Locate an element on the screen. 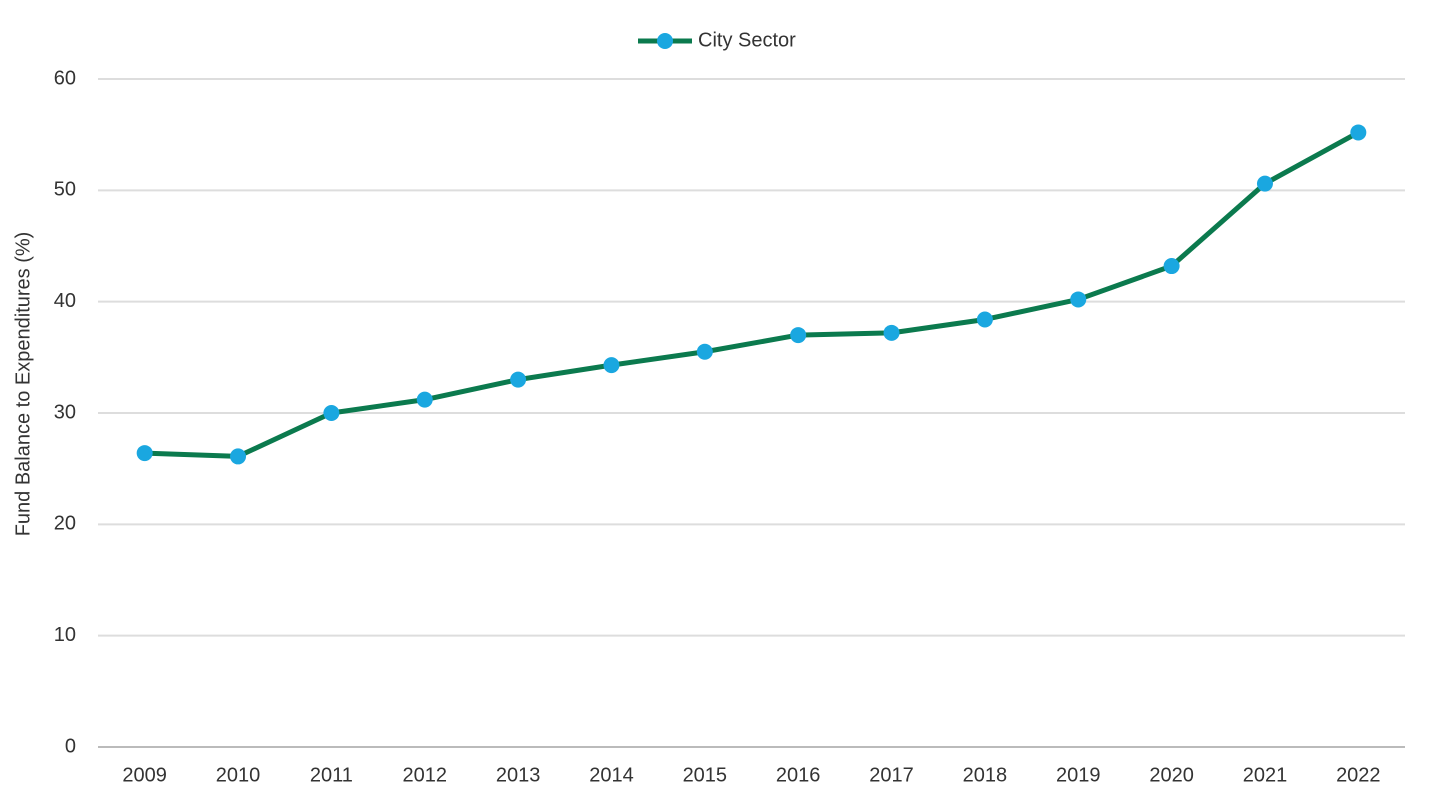 This screenshot has width=1440, height=811. y-tick-label: 60 is located at coordinates (65, 78).